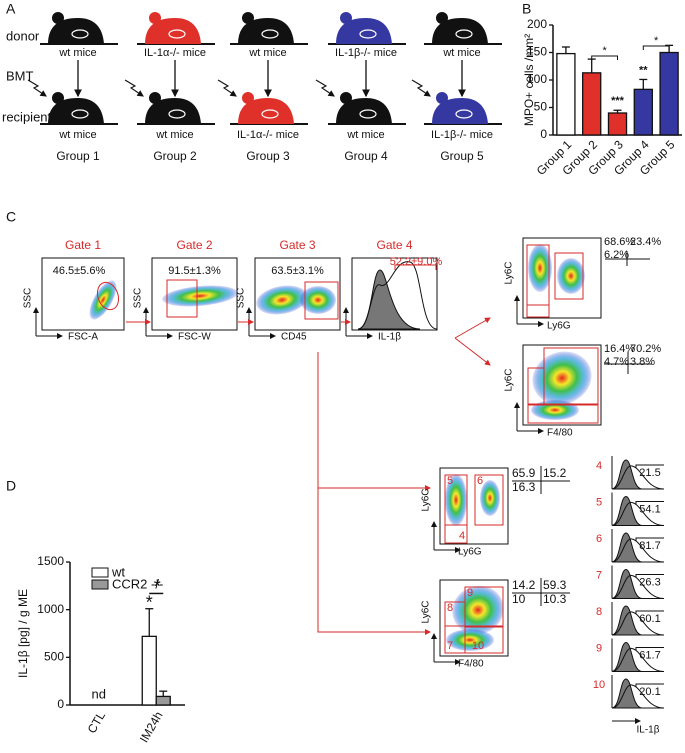 The height and width of the screenshot is (753, 685). I want to click on label: Gate 1, so click(83, 245).